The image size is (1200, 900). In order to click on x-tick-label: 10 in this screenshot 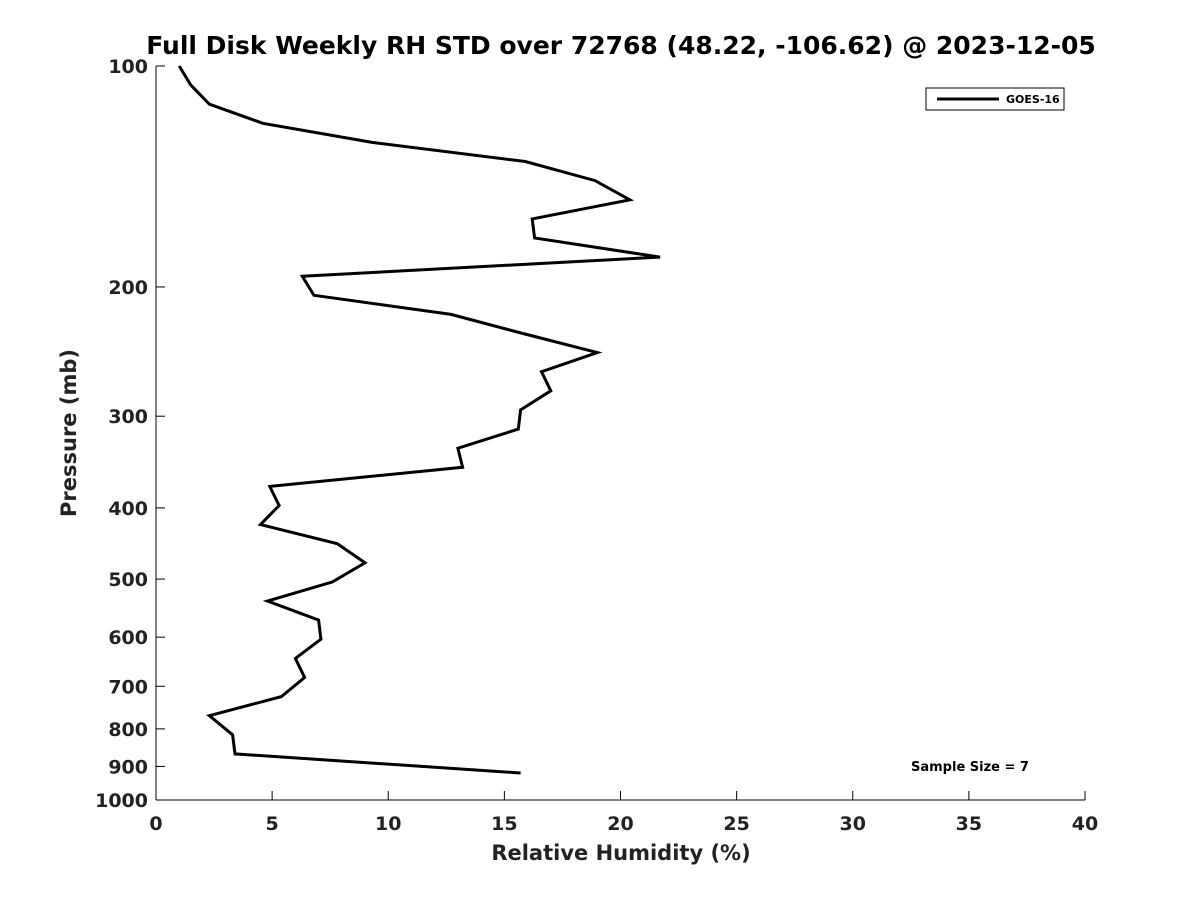, I will do `click(388, 824)`.